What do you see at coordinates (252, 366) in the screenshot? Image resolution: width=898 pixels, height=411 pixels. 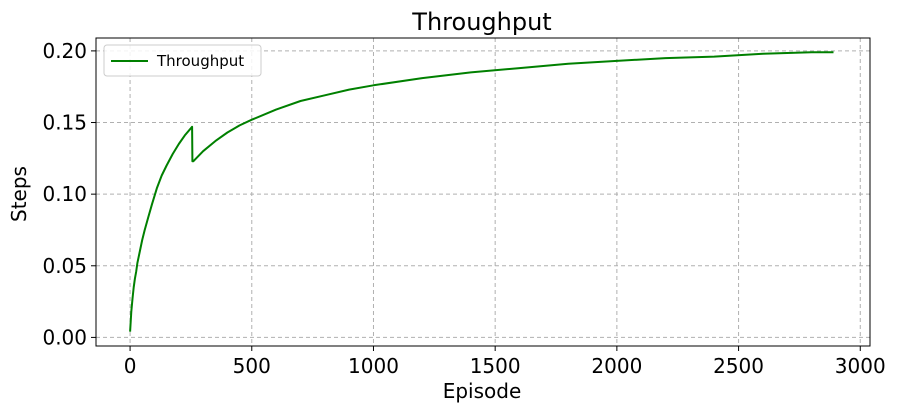 I see `x-tick-label: 500` at bounding box center [252, 366].